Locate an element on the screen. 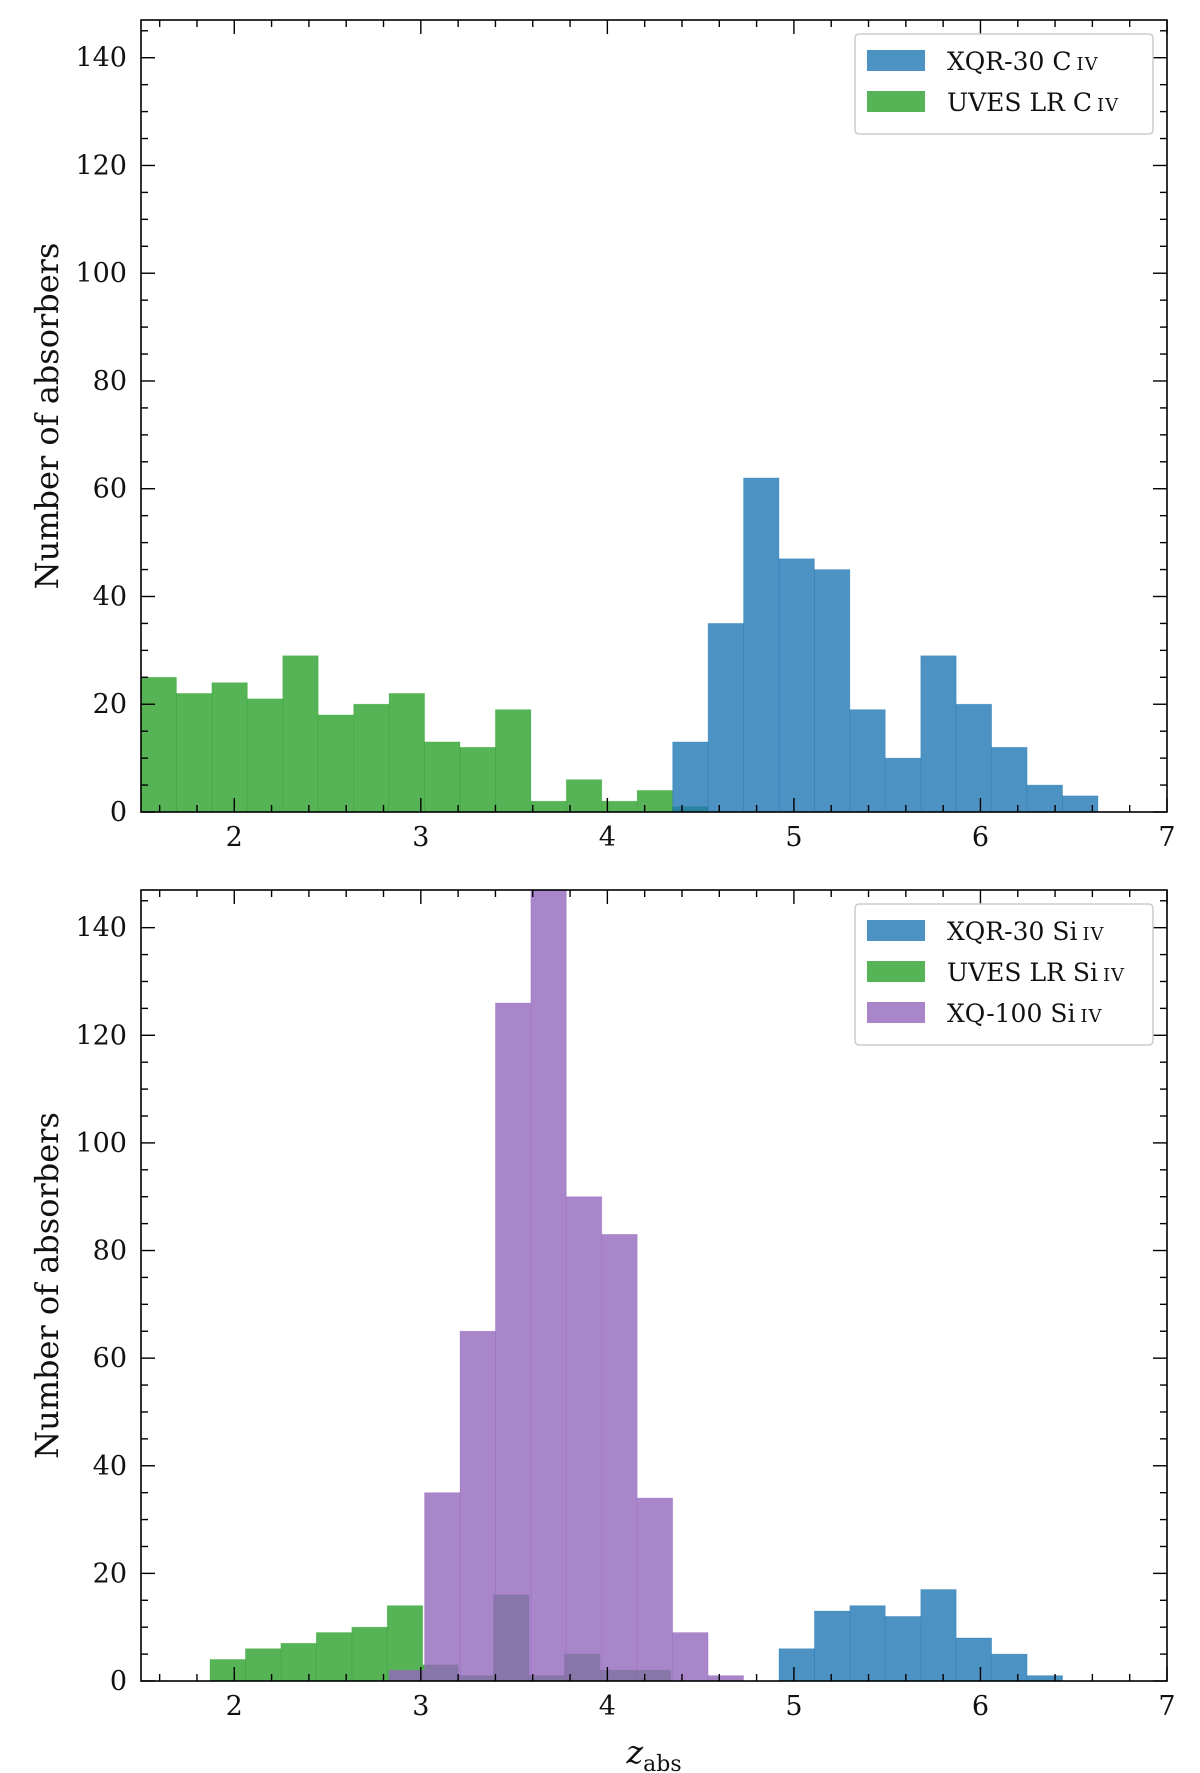  legend-entry: XQR-30 Si IV is located at coordinates (1026, 931).